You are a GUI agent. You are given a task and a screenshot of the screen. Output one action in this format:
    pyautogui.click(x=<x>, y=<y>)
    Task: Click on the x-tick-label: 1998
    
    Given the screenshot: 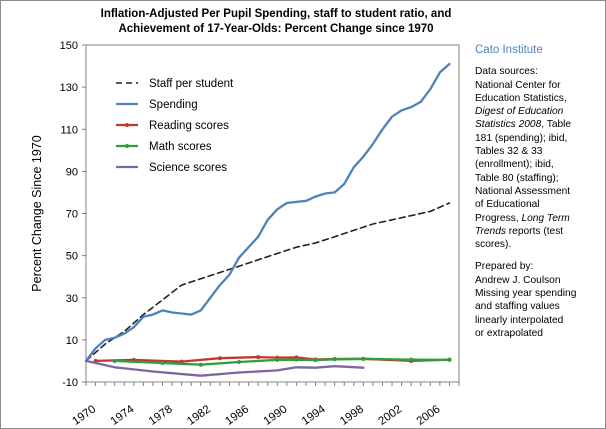 What is the action you would take?
    pyautogui.click(x=352, y=415)
    